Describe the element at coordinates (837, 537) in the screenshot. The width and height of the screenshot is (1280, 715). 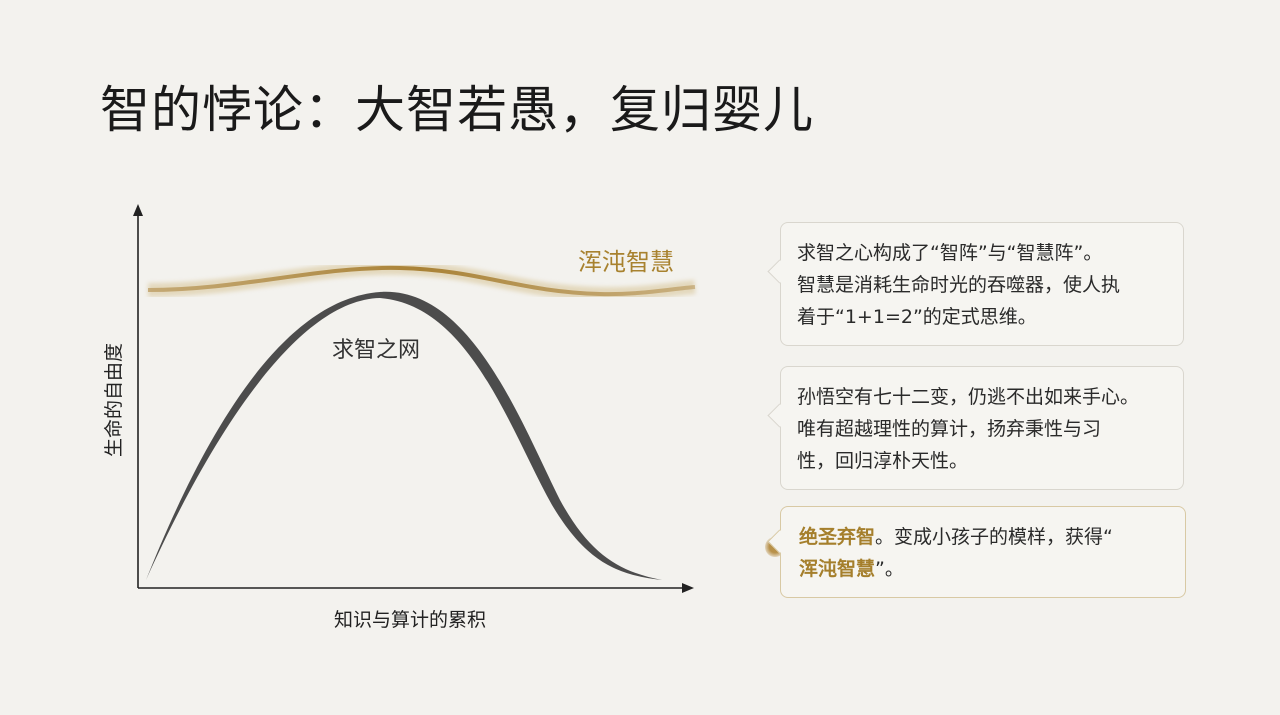
I see `emphasis-text: 绝圣弃智` at that location.